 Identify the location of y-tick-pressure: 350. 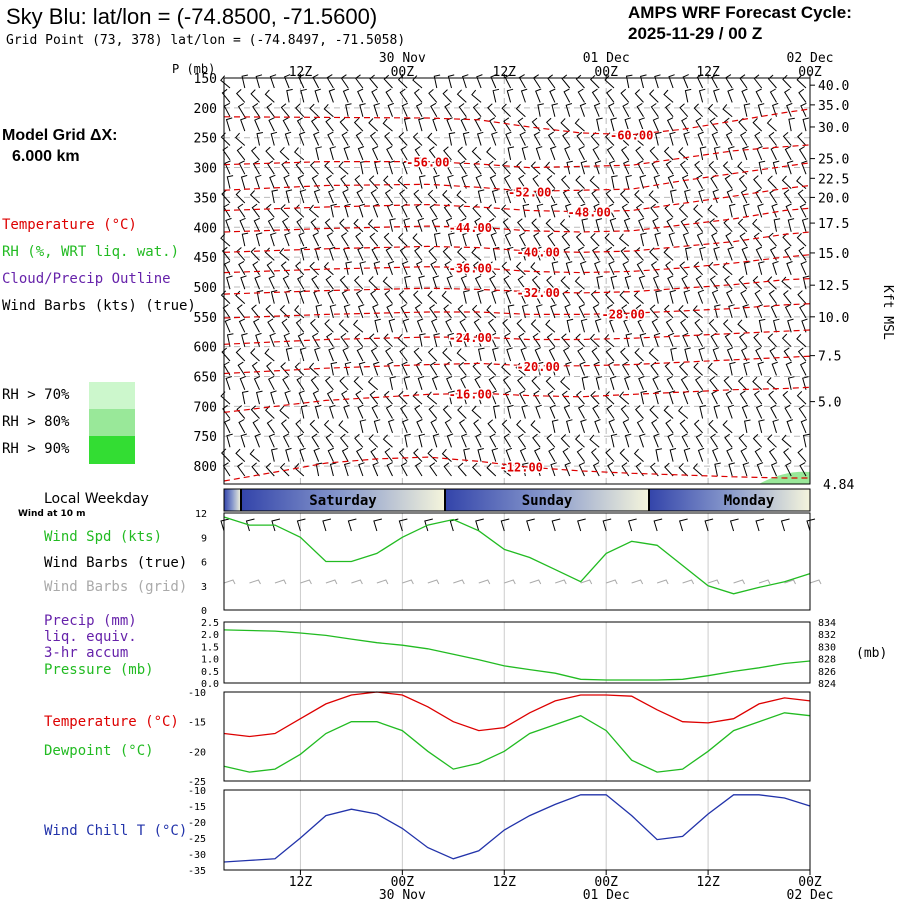
(205, 198).